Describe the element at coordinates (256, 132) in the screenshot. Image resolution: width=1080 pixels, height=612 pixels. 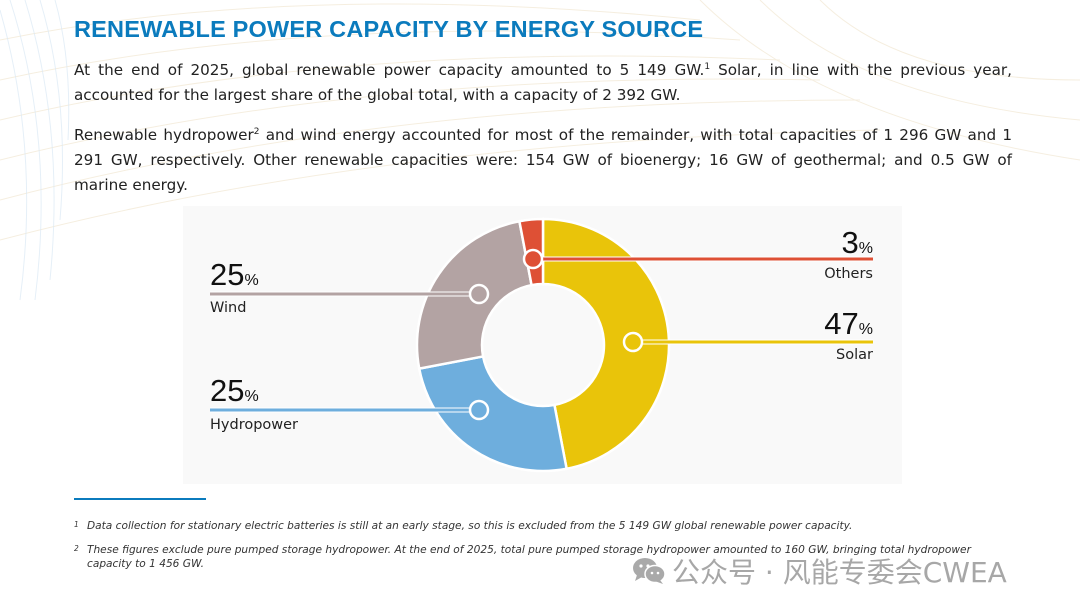
I see `footnote-ref-2: 2` at that location.